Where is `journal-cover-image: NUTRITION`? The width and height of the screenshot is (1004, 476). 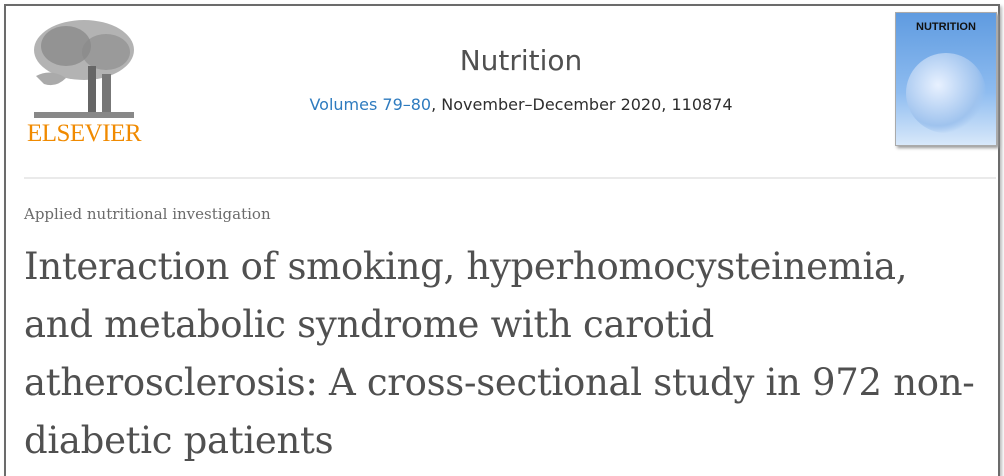
journal-cover-image: NUTRITION is located at coordinates (946, 79).